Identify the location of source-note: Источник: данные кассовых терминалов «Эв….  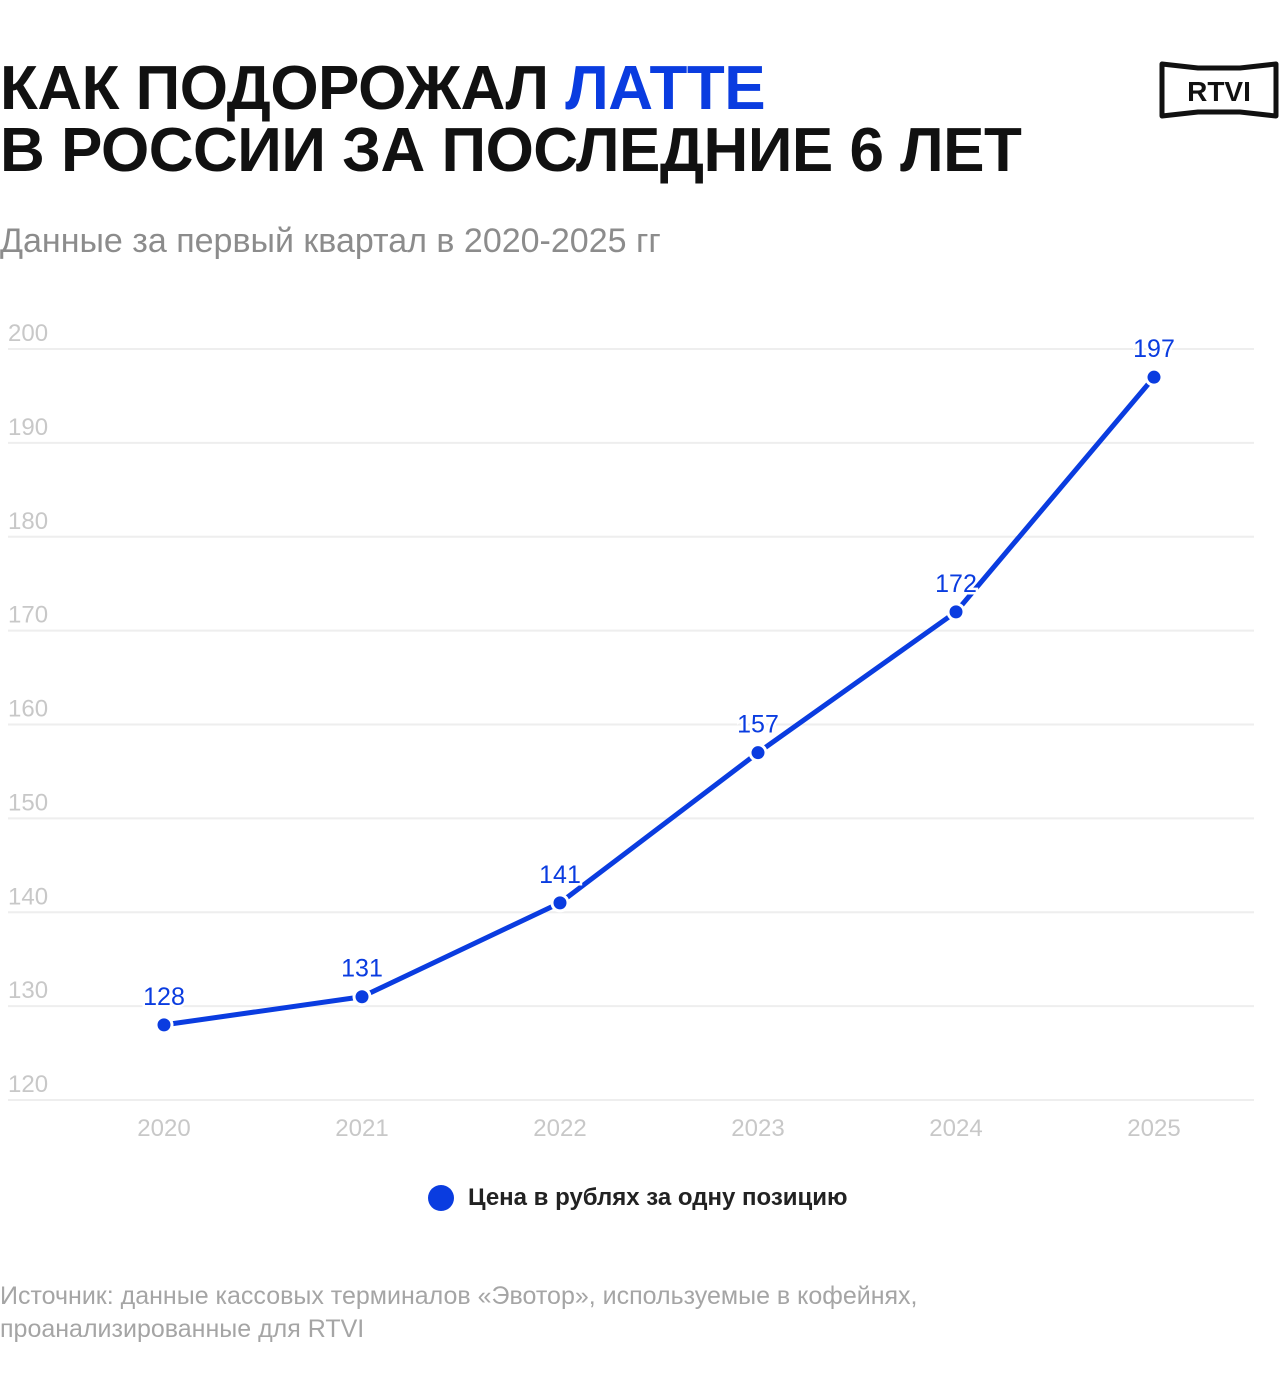
(600, 1313).